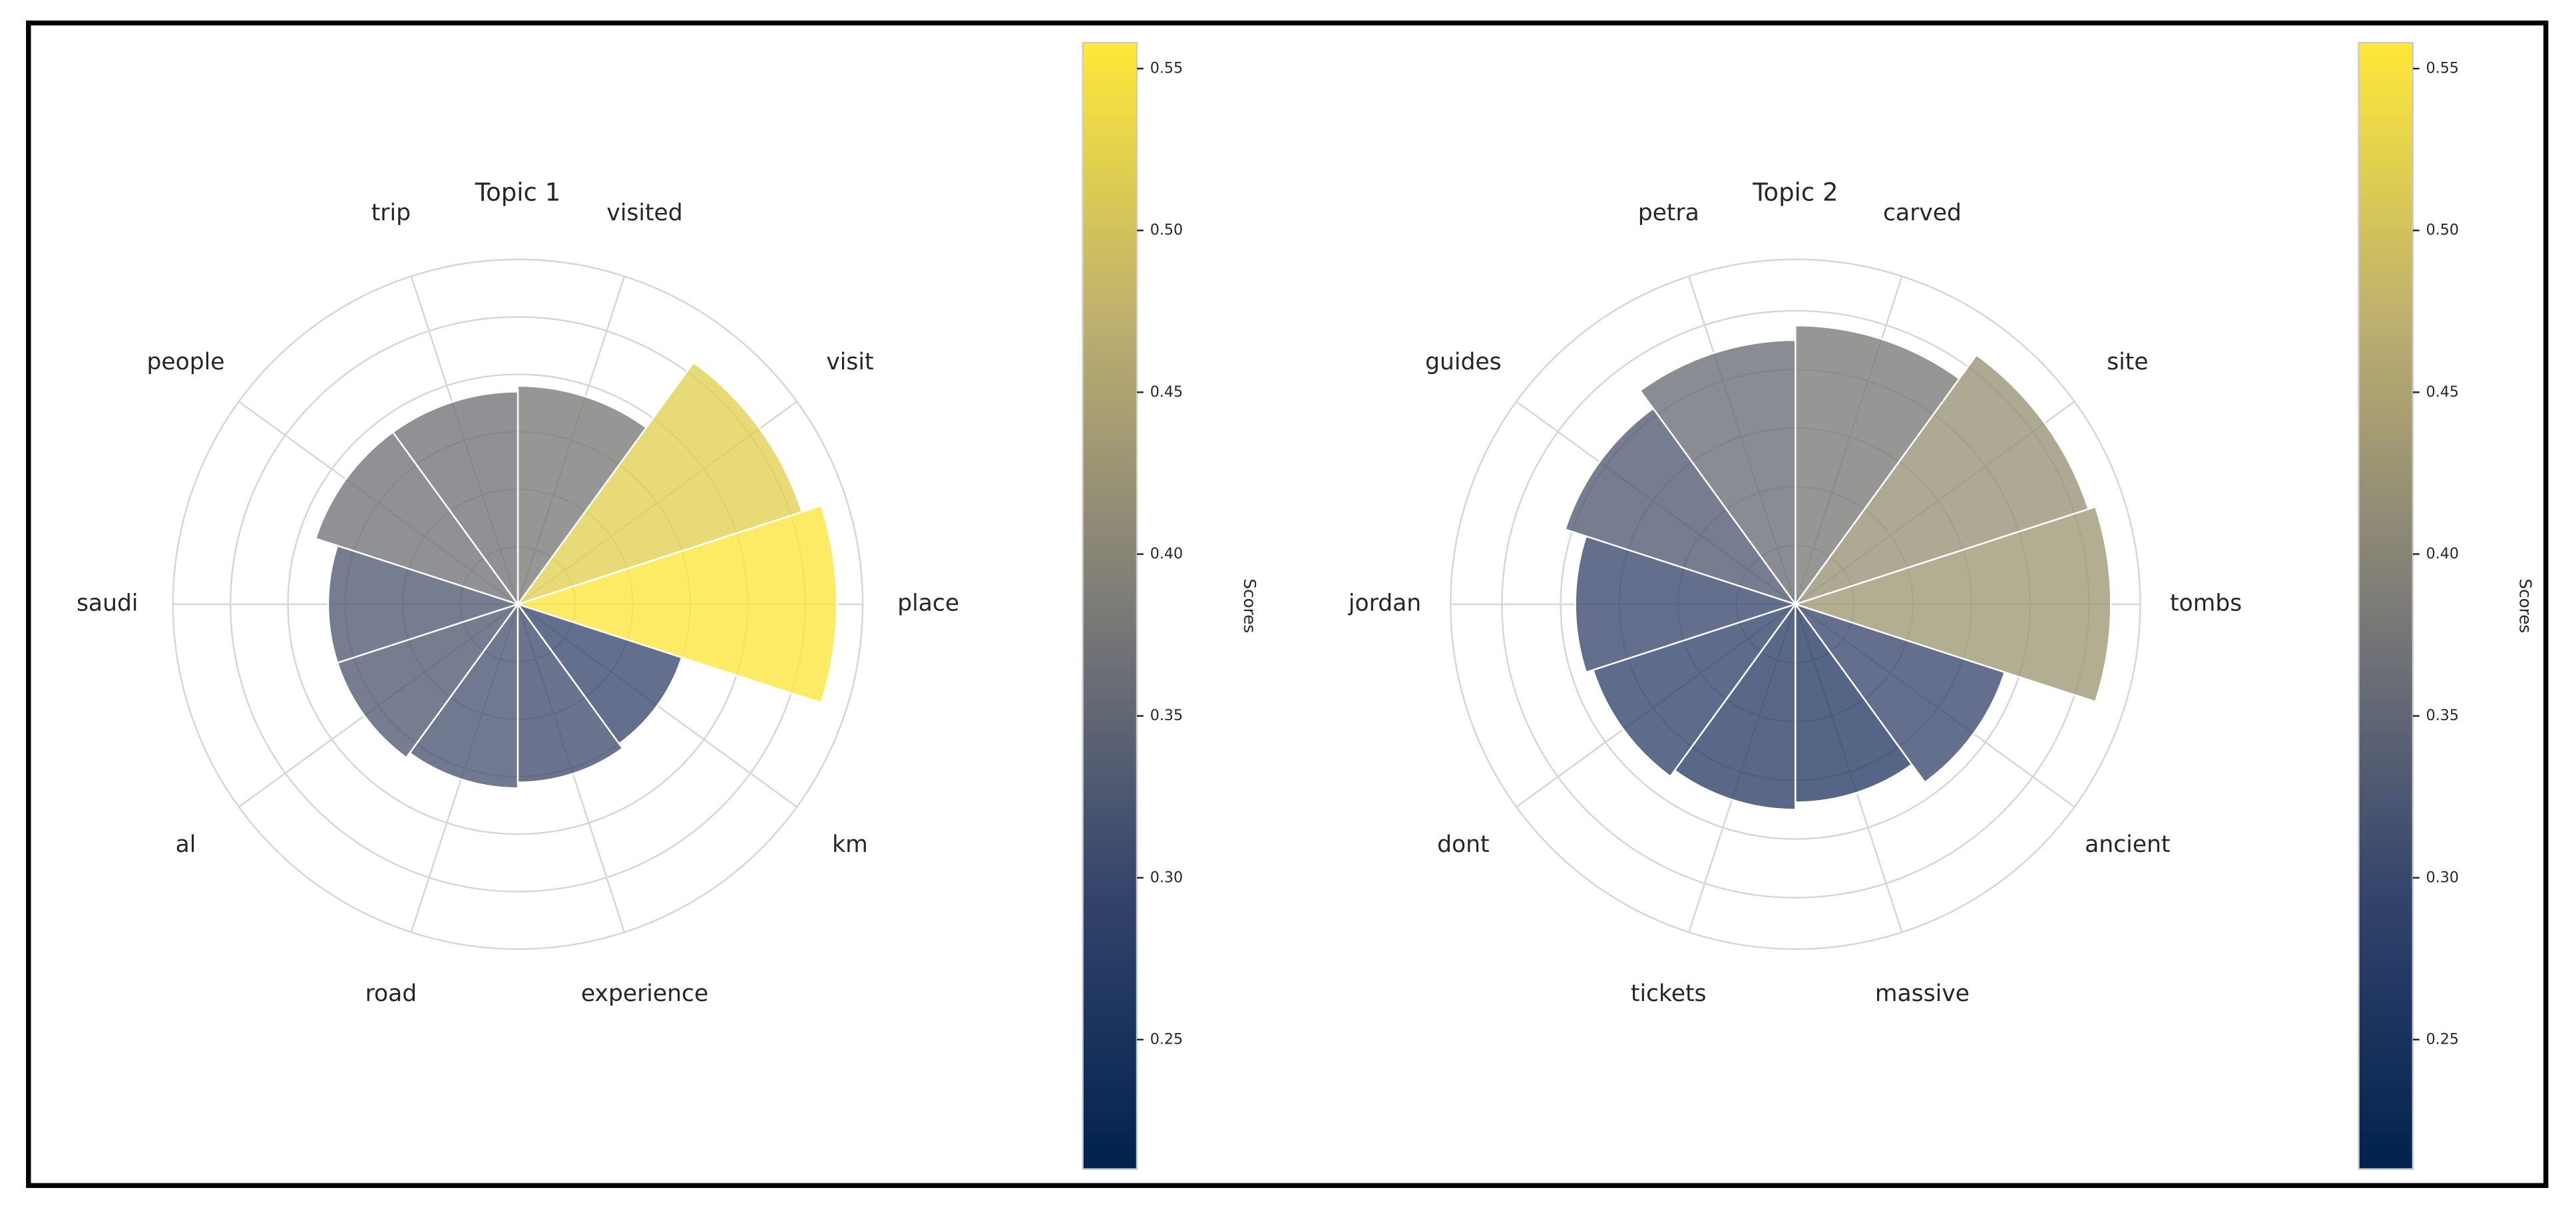 Image resolution: width=2576 pixels, height=1220 pixels. What do you see at coordinates (1922, 993) in the screenshot?
I see `category-label: massive` at bounding box center [1922, 993].